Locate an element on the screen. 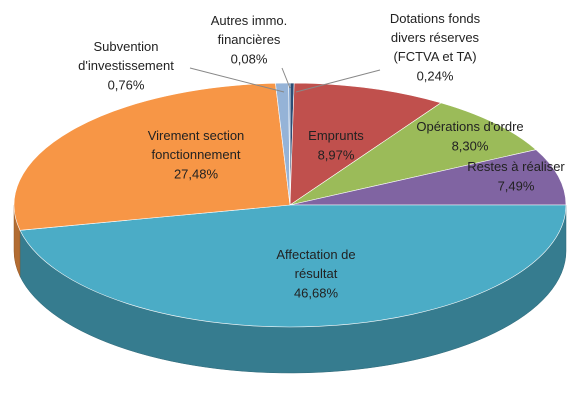 The image size is (579, 417). slice-label: Affectation de résultat is located at coordinates (315, 264).